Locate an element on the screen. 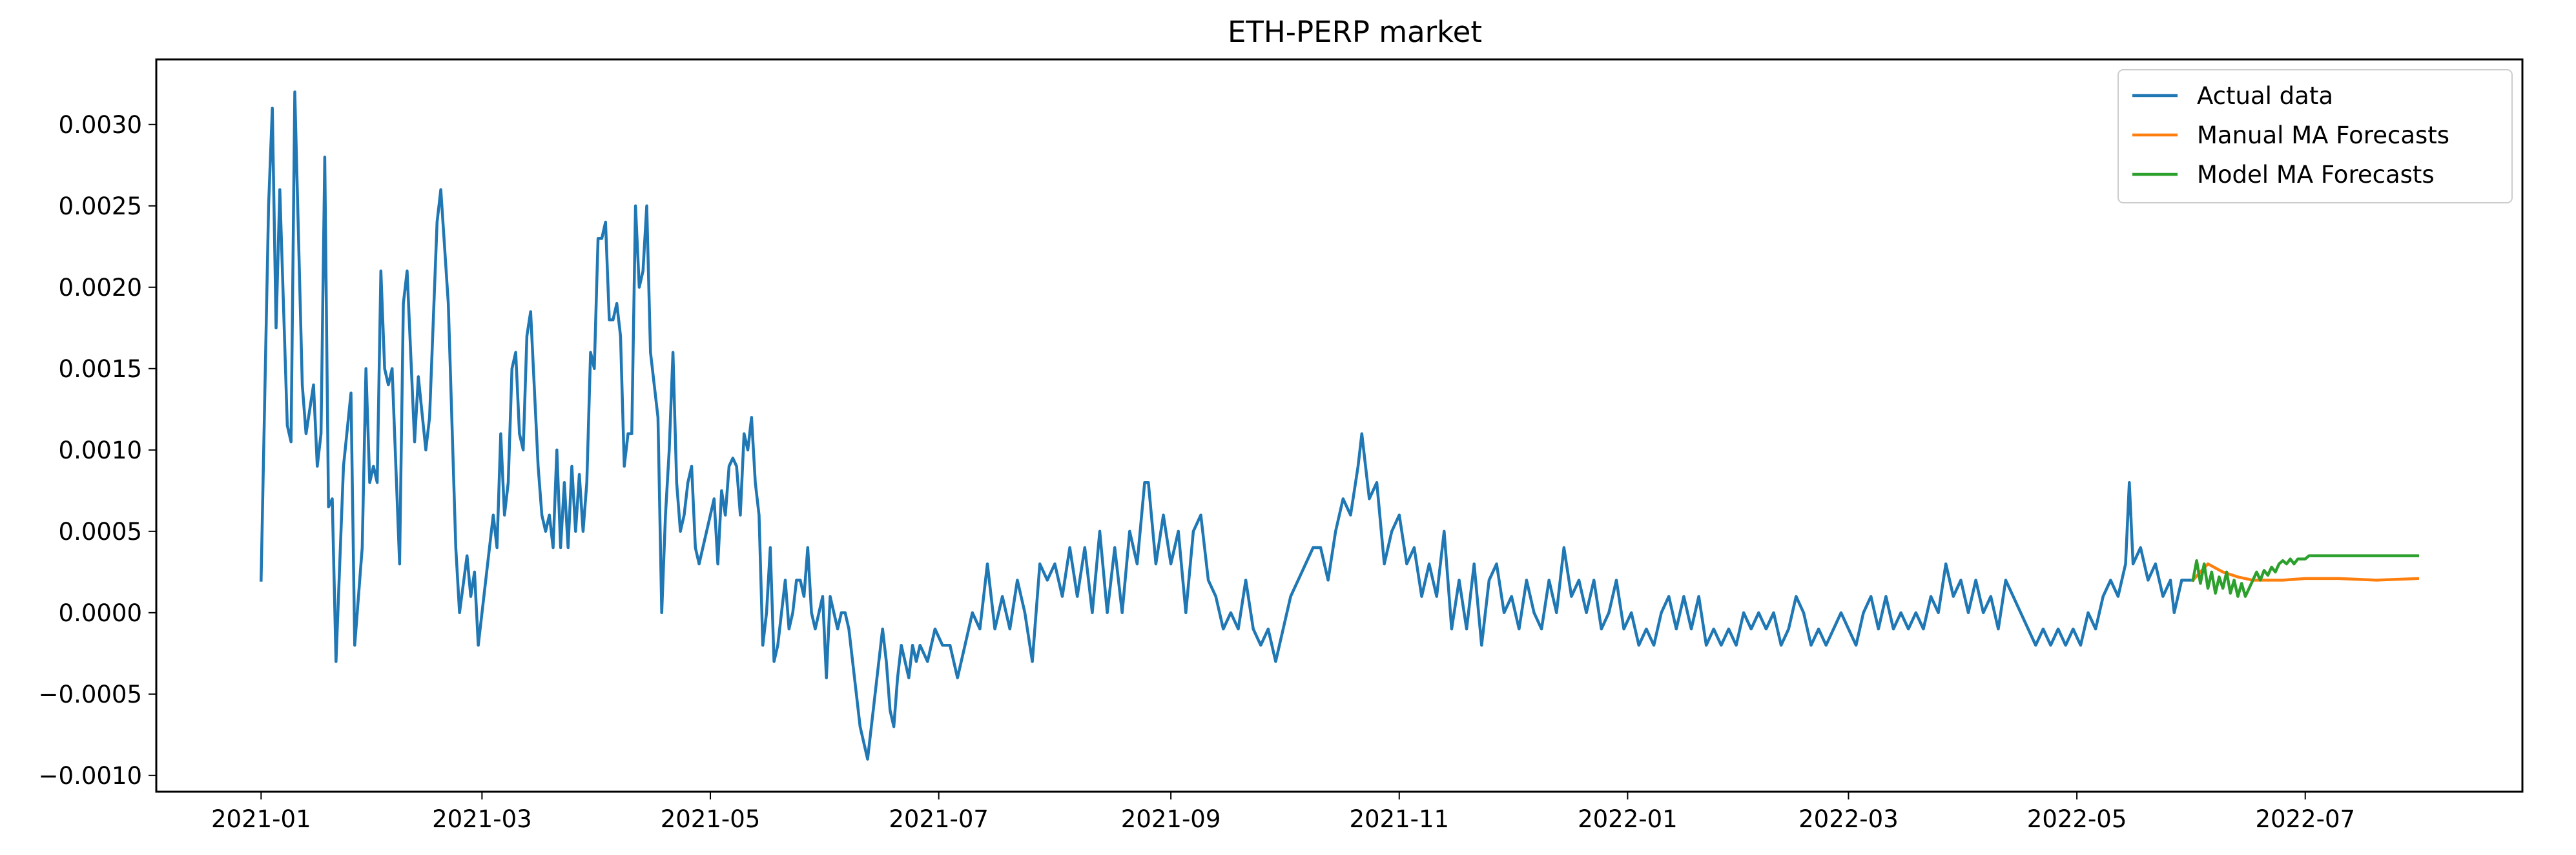 The width and height of the screenshot is (2576, 855). x-tick-label: 2022-05 is located at coordinates (2077, 819).